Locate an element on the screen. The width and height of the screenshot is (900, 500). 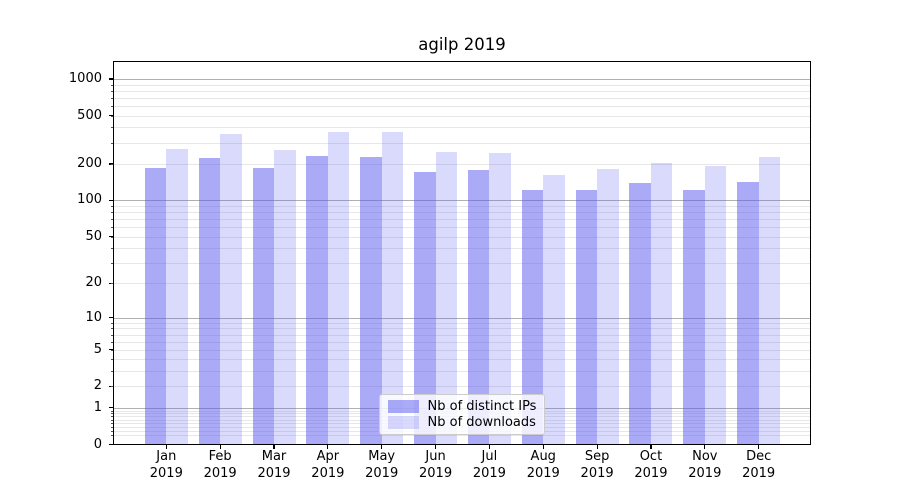
legend-label: Nb of distinct IPs is located at coordinates (482, 406).